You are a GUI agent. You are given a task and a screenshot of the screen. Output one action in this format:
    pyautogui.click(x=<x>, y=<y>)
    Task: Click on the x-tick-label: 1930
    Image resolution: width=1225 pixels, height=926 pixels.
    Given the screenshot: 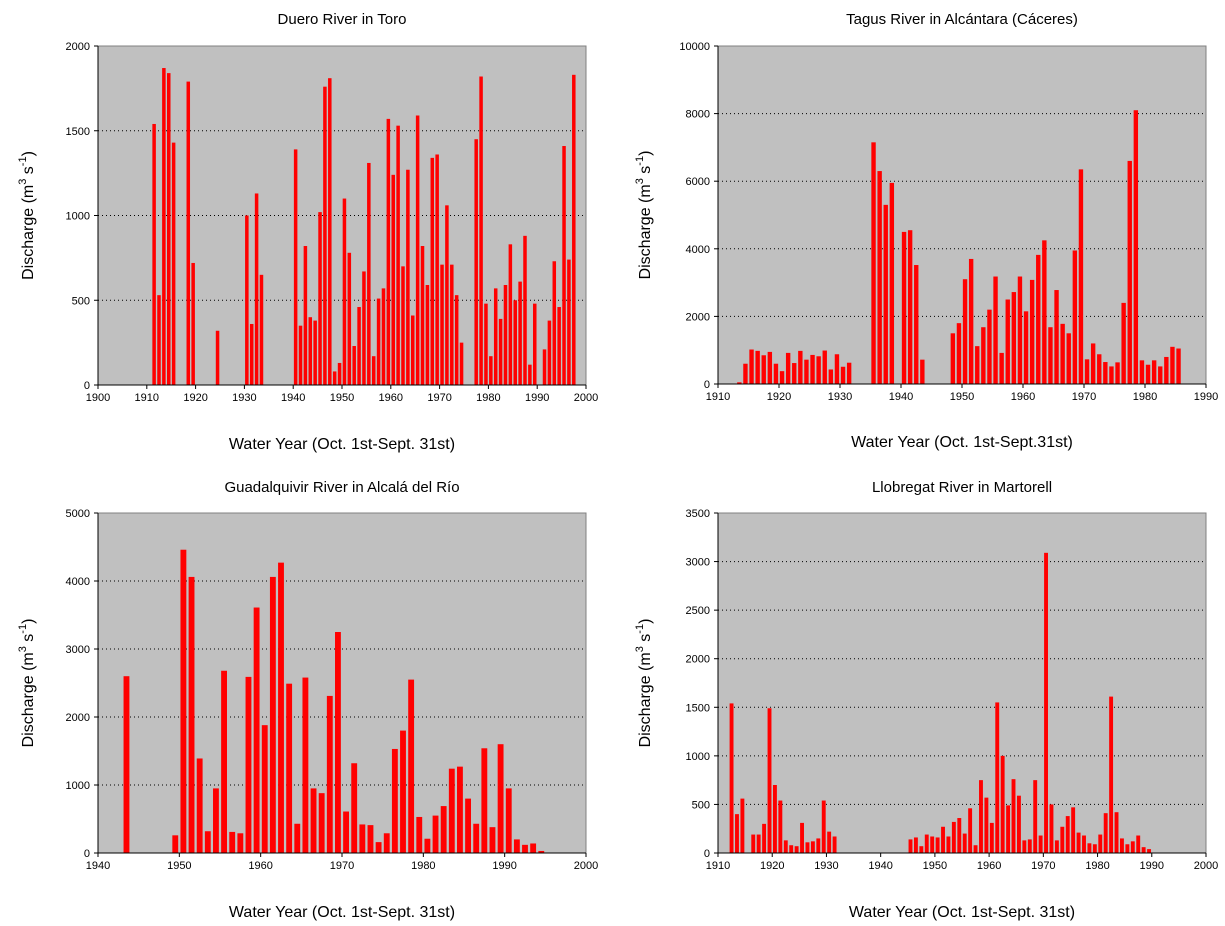 What is the action you would take?
    pyautogui.click(x=840, y=397)
    